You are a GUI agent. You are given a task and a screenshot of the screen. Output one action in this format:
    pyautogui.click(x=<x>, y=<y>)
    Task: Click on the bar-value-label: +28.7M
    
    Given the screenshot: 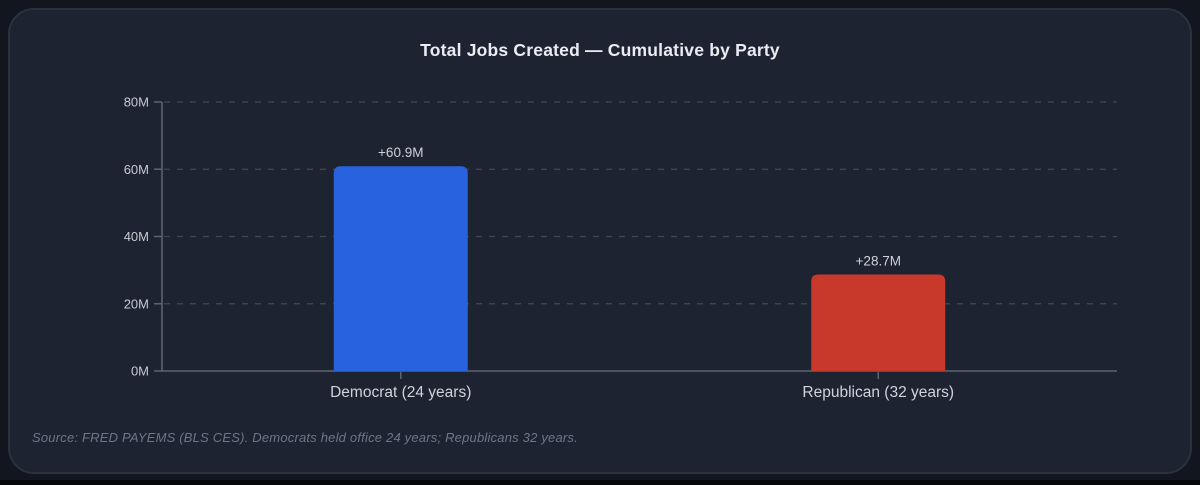 What is the action you would take?
    pyautogui.click(x=878, y=260)
    